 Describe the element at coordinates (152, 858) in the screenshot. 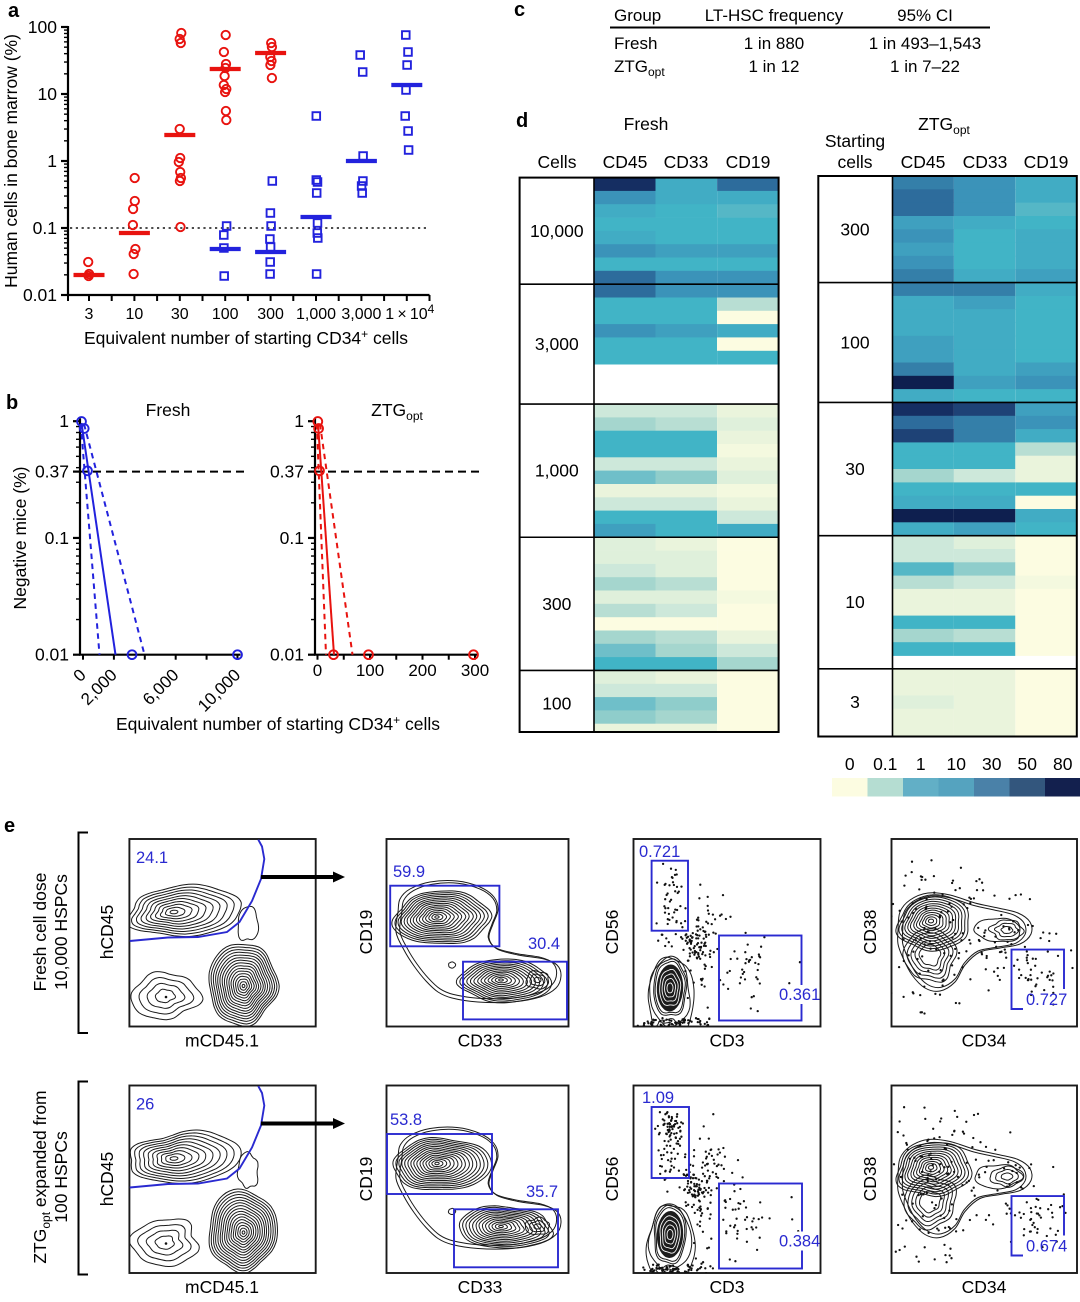

I see `svg-text: 24.1` at that location.